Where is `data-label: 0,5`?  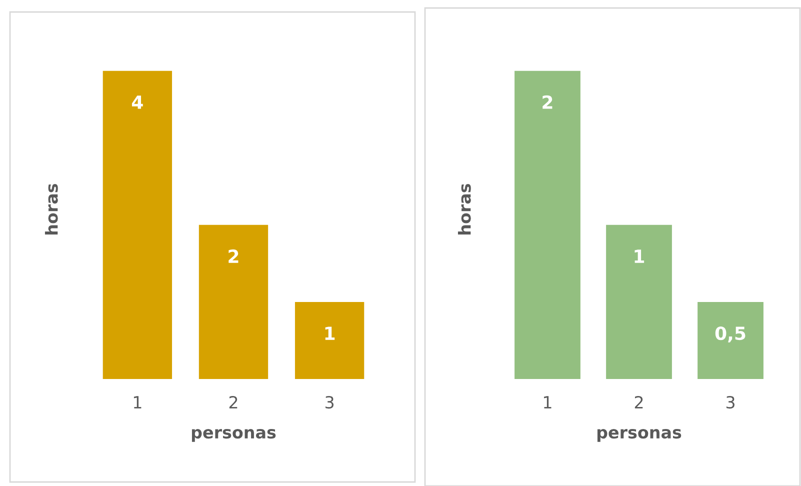 data-label: 0,5 is located at coordinates (730, 334).